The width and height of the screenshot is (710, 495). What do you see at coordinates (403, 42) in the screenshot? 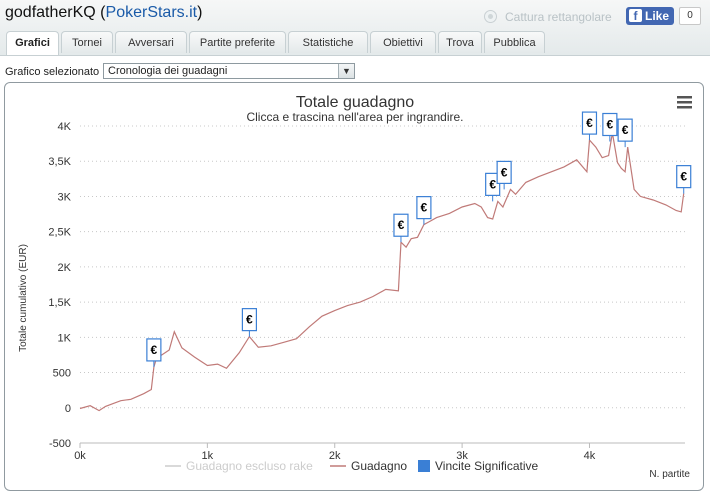
I see `tab-obiettivi: Obiettivi` at bounding box center [403, 42].